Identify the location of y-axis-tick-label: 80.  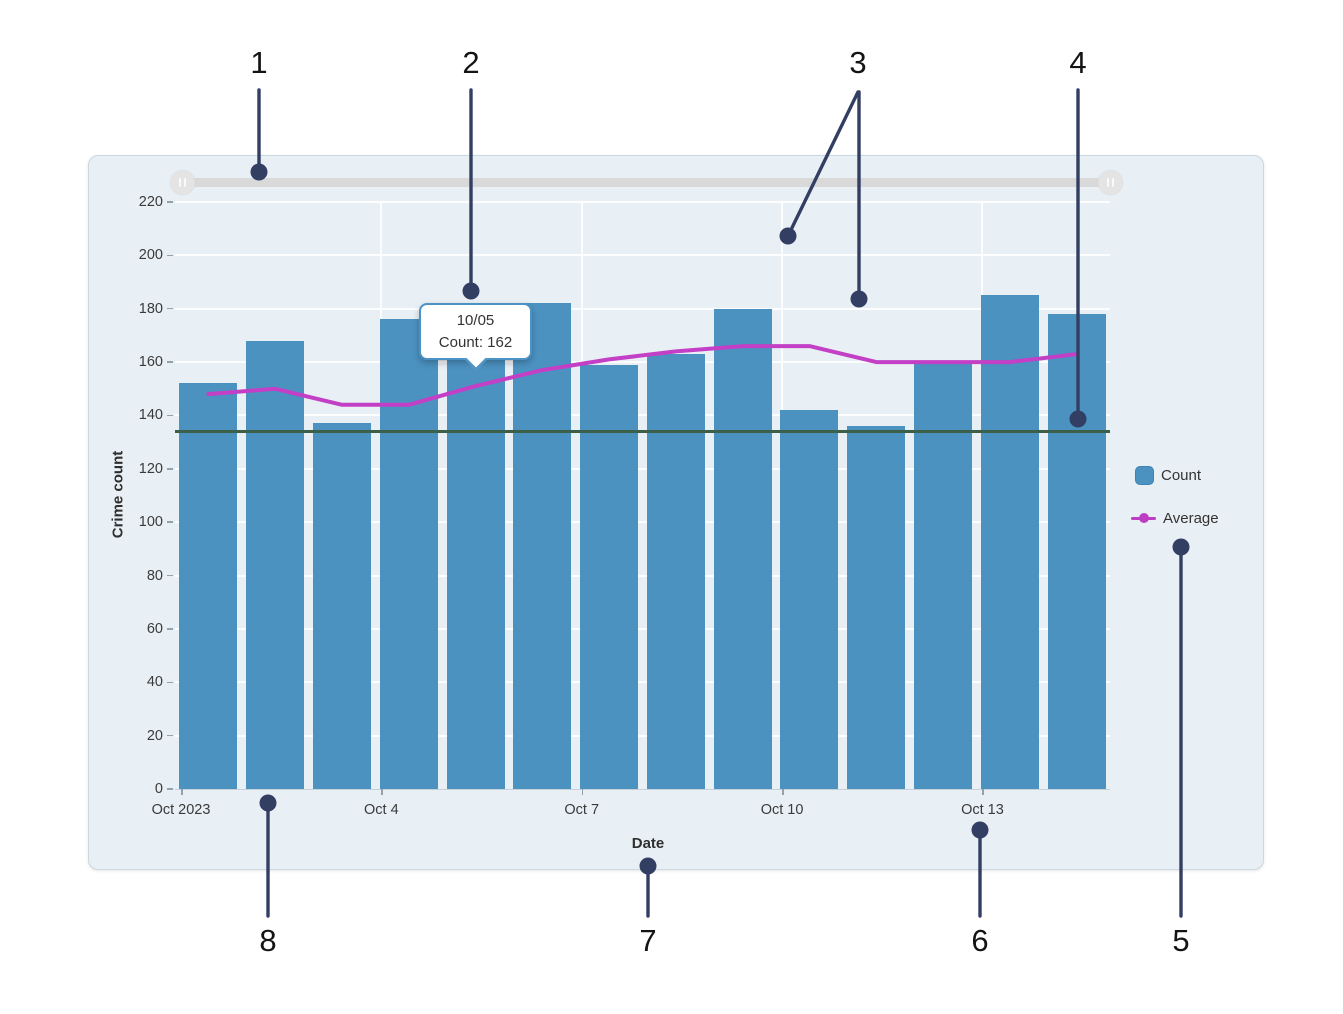
(154, 575).